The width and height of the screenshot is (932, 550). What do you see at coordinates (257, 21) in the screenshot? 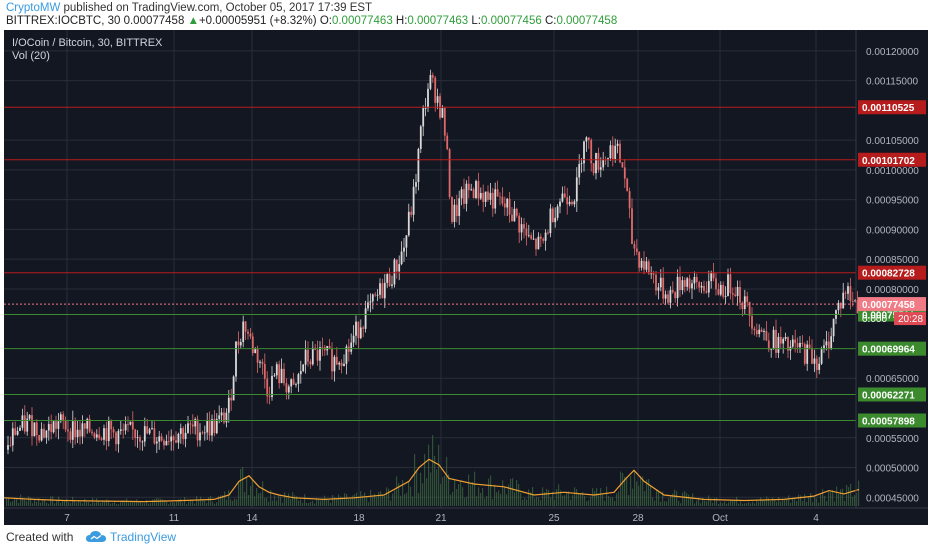
I see `change-value: +0.00005951 (+8.32%)` at bounding box center [257, 21].